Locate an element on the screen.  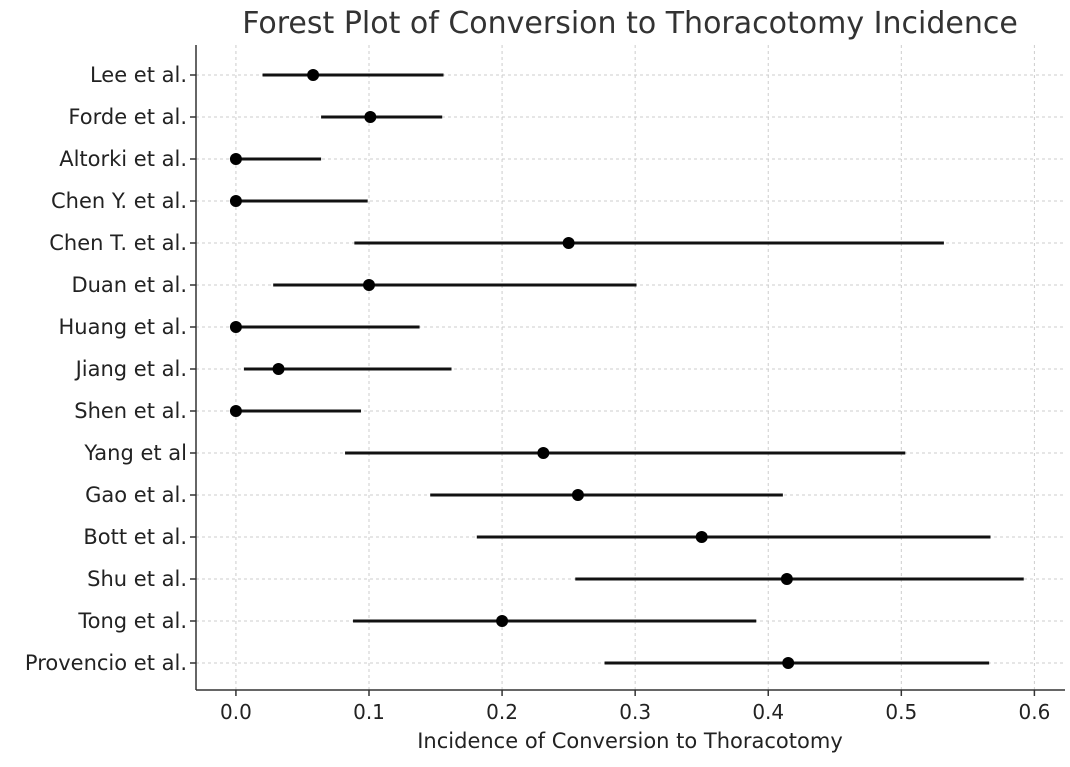
study-label: Chen Y. et al. is located at coordinates (119, 201).